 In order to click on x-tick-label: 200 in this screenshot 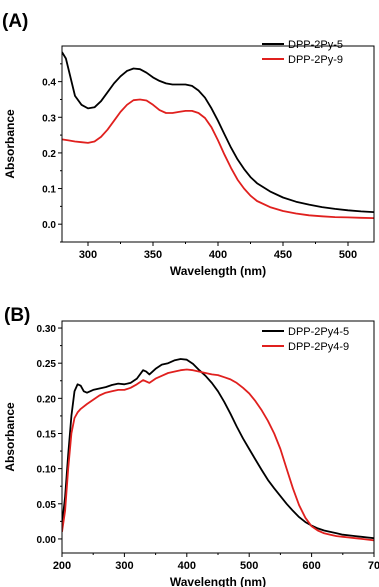, I will do `click(62, 566)`.